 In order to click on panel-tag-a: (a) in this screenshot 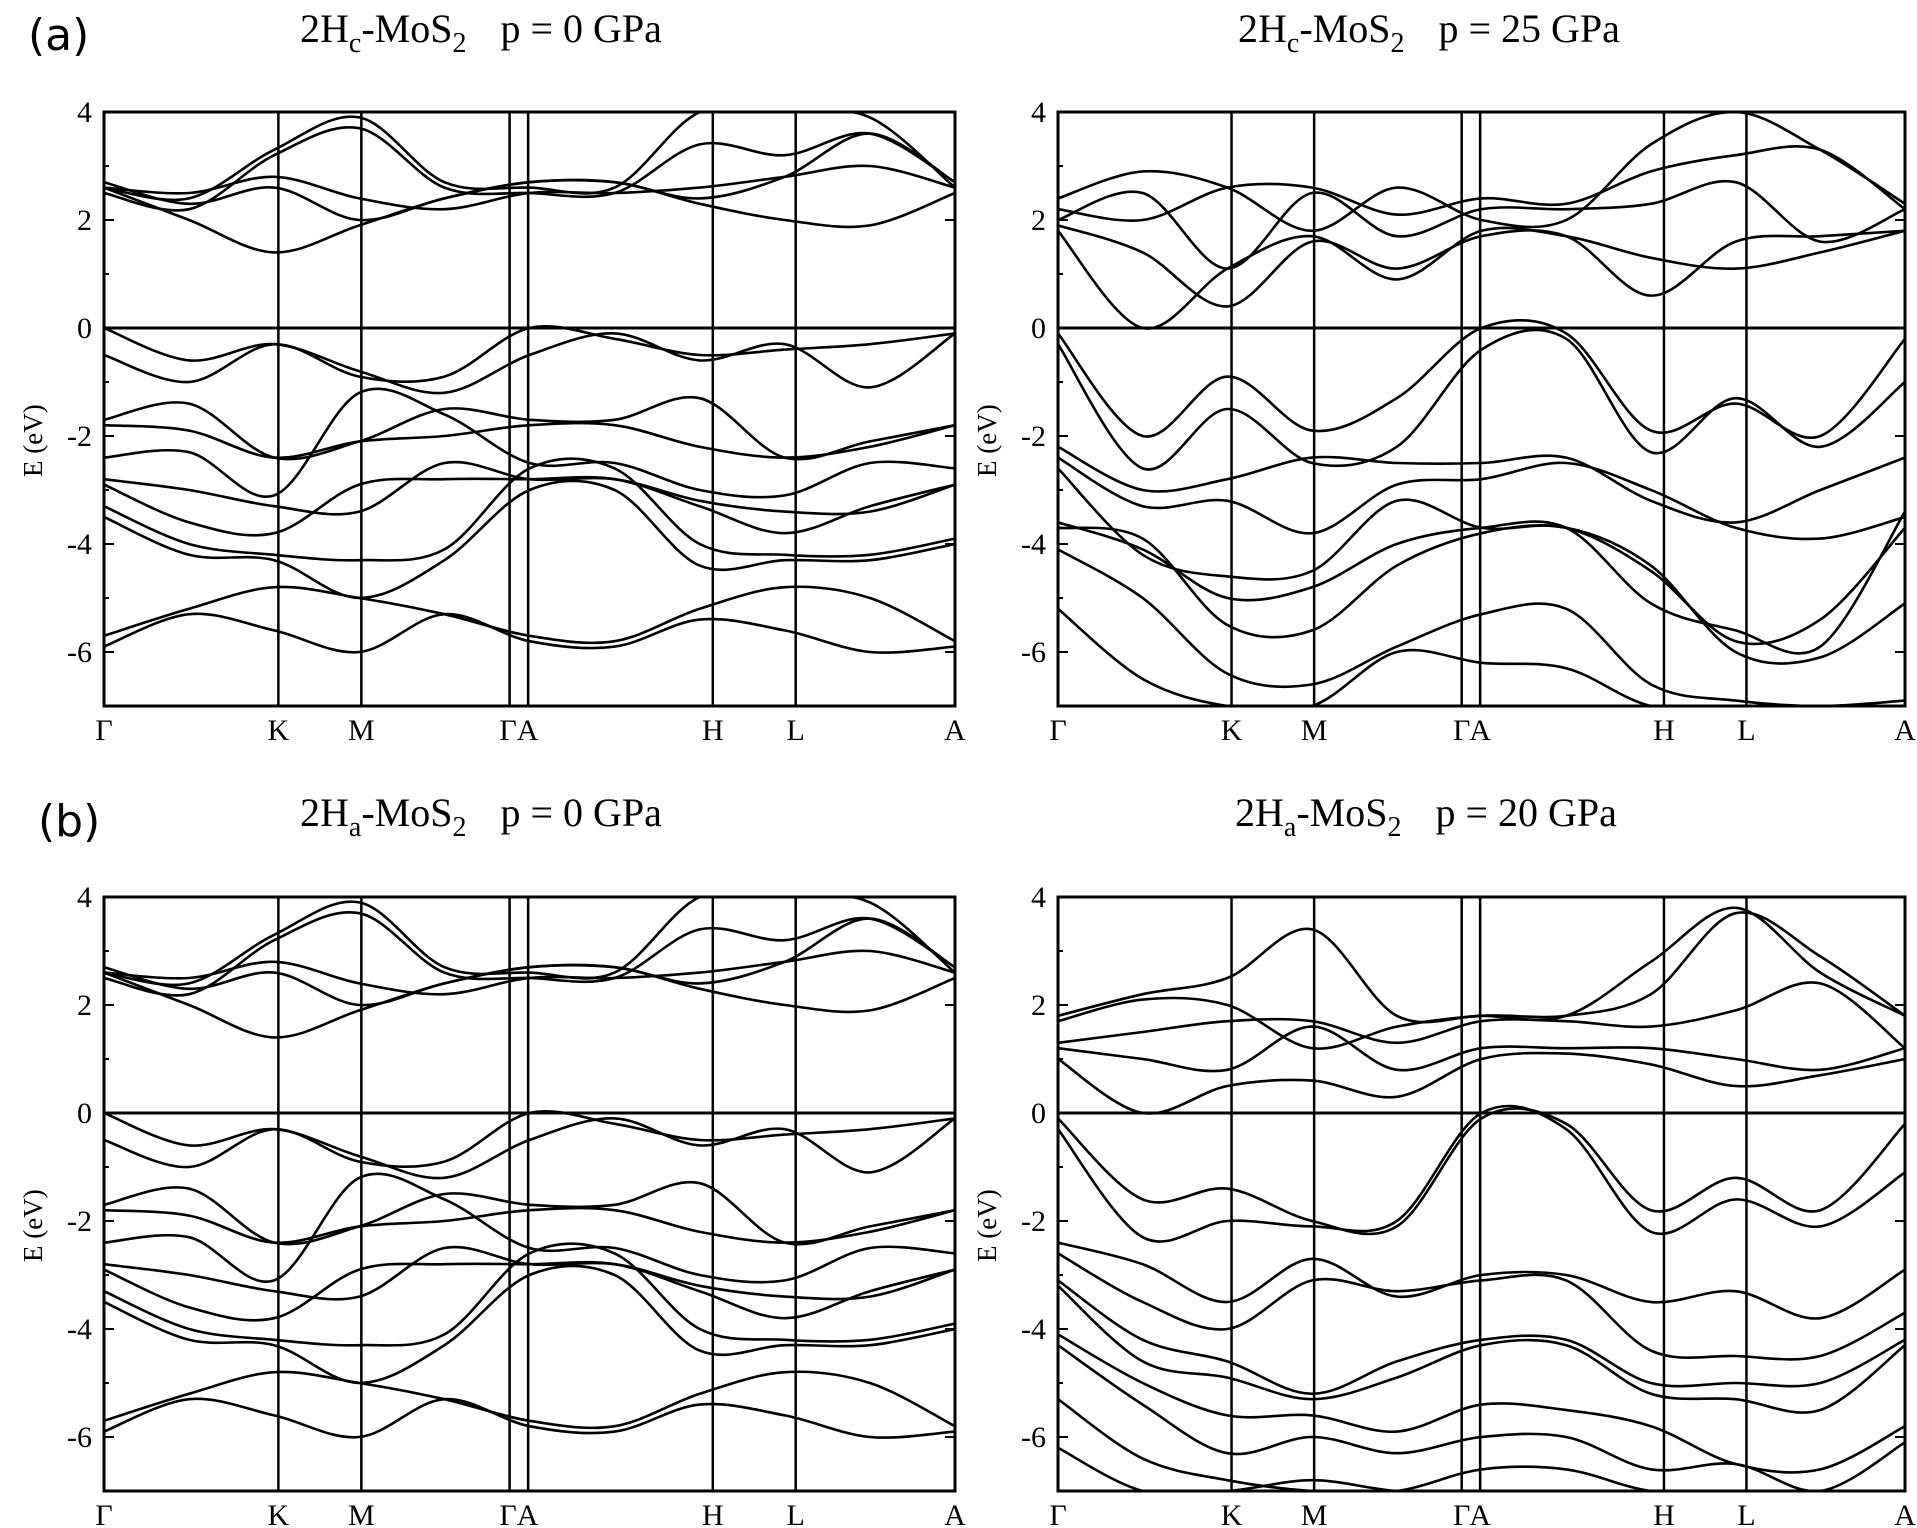, I will do `click(58, 35)`.